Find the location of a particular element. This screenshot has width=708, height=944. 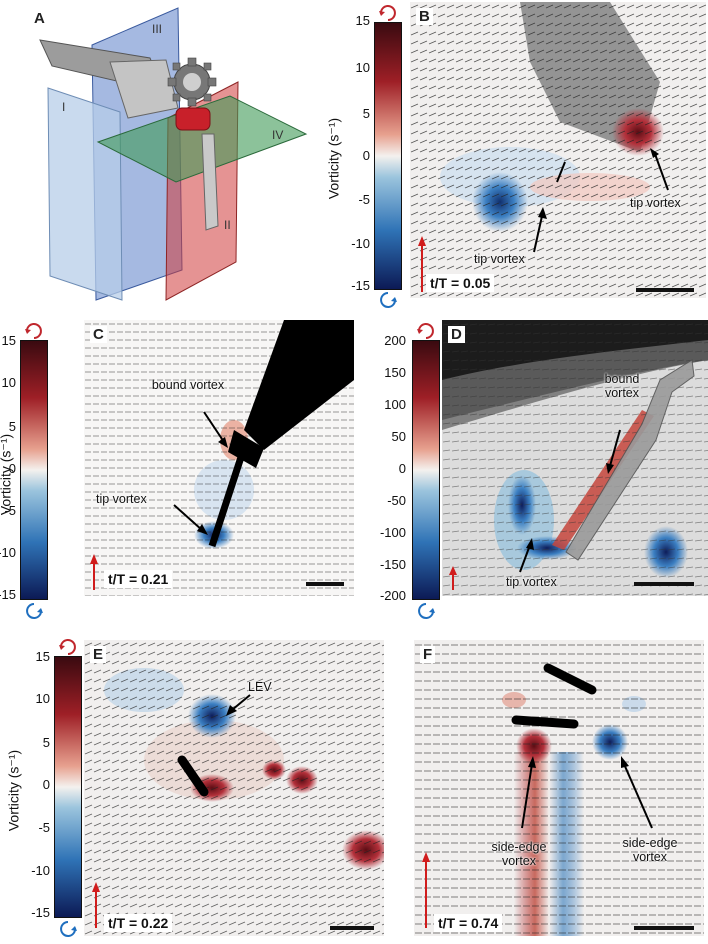

plane-label-iii: III is located at coordinates (157, 29).